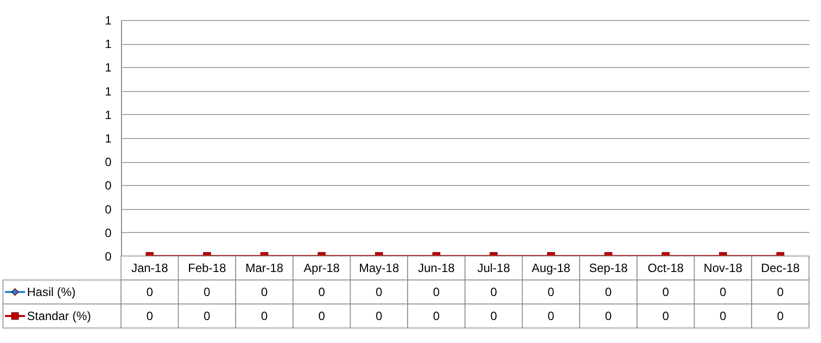 The height and width of the screenshot is (343, 821). I want to click on x-tick-label: Sep-18, so click(608, 268).